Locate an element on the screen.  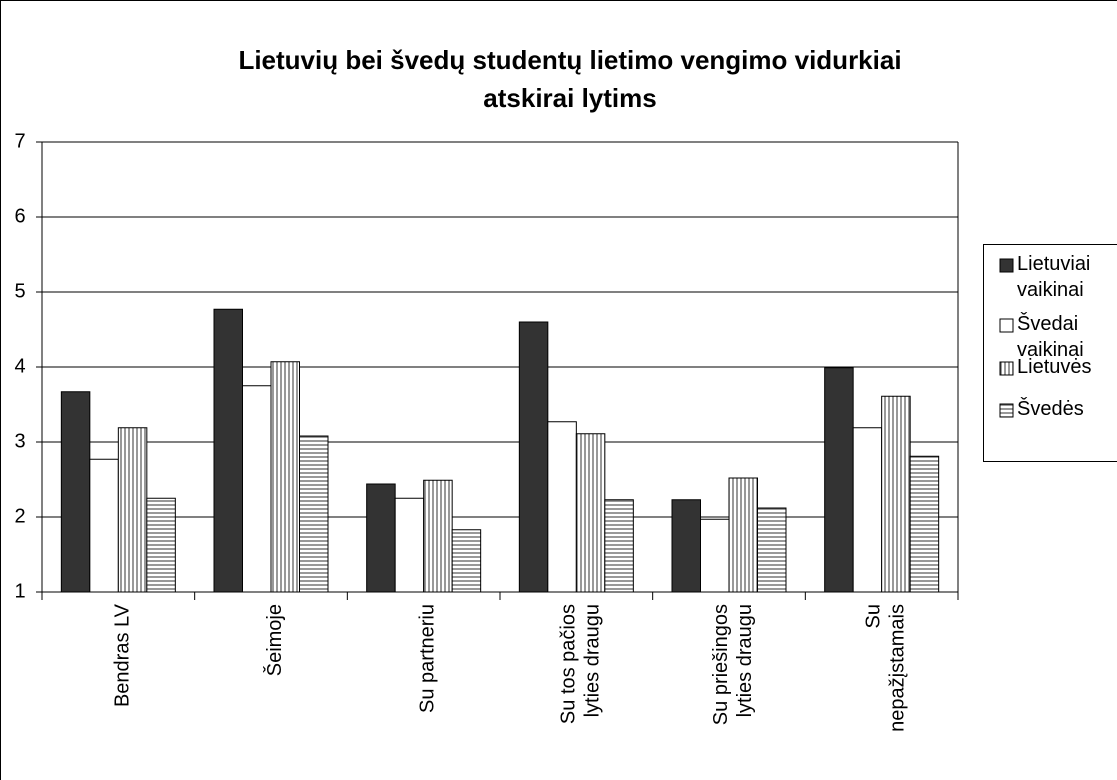
y-tick-label: 4 is located at coordinates (19, 366).